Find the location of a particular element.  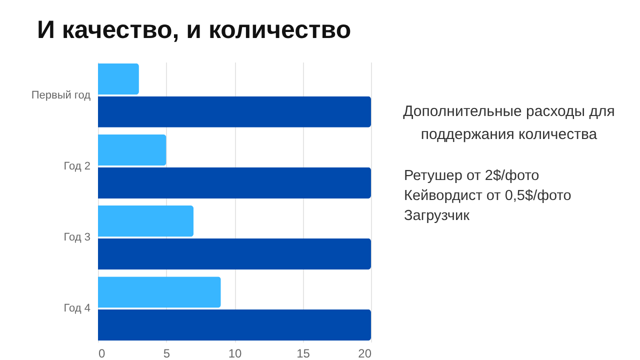

text: Ретушер от 2$/фото is located at coordinates (471, 176).